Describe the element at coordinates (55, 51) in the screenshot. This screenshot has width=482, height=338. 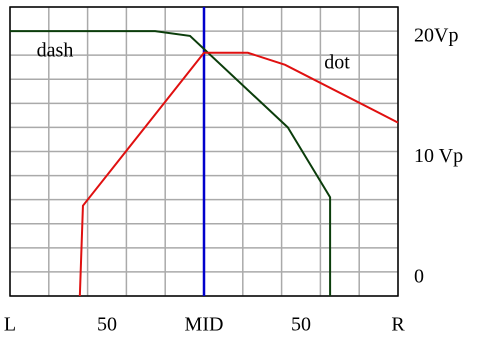
I see `series-label: dash` at that location.